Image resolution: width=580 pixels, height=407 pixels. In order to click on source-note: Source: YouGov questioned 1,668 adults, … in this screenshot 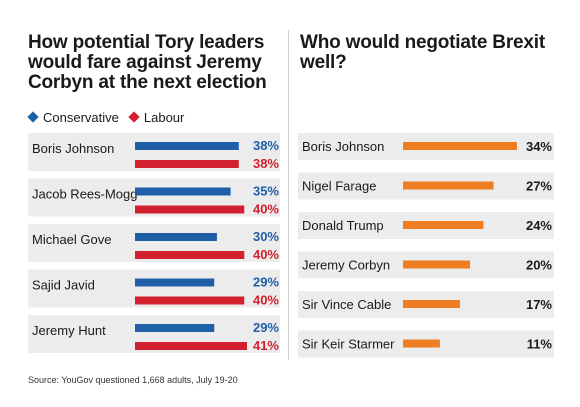, I will do `click(133, 380)`.